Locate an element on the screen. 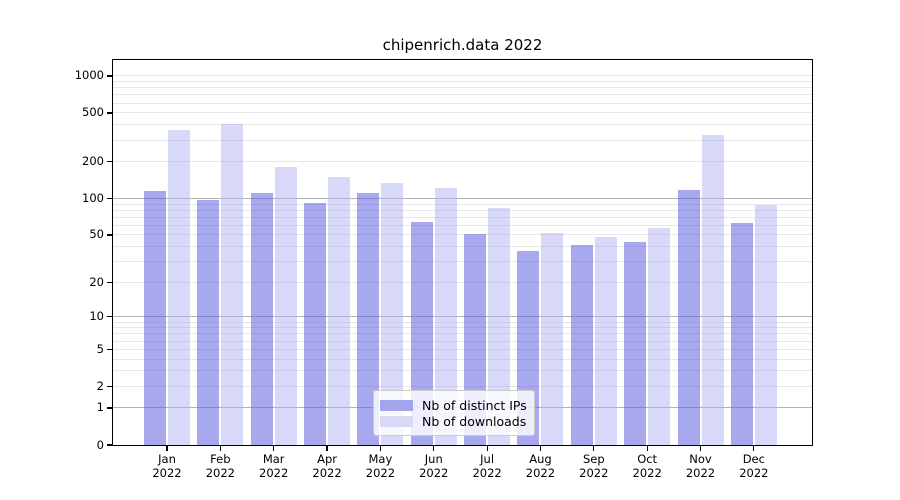  x-tick-label-mar: Mar 2022 is located at coordinates (274, 466).